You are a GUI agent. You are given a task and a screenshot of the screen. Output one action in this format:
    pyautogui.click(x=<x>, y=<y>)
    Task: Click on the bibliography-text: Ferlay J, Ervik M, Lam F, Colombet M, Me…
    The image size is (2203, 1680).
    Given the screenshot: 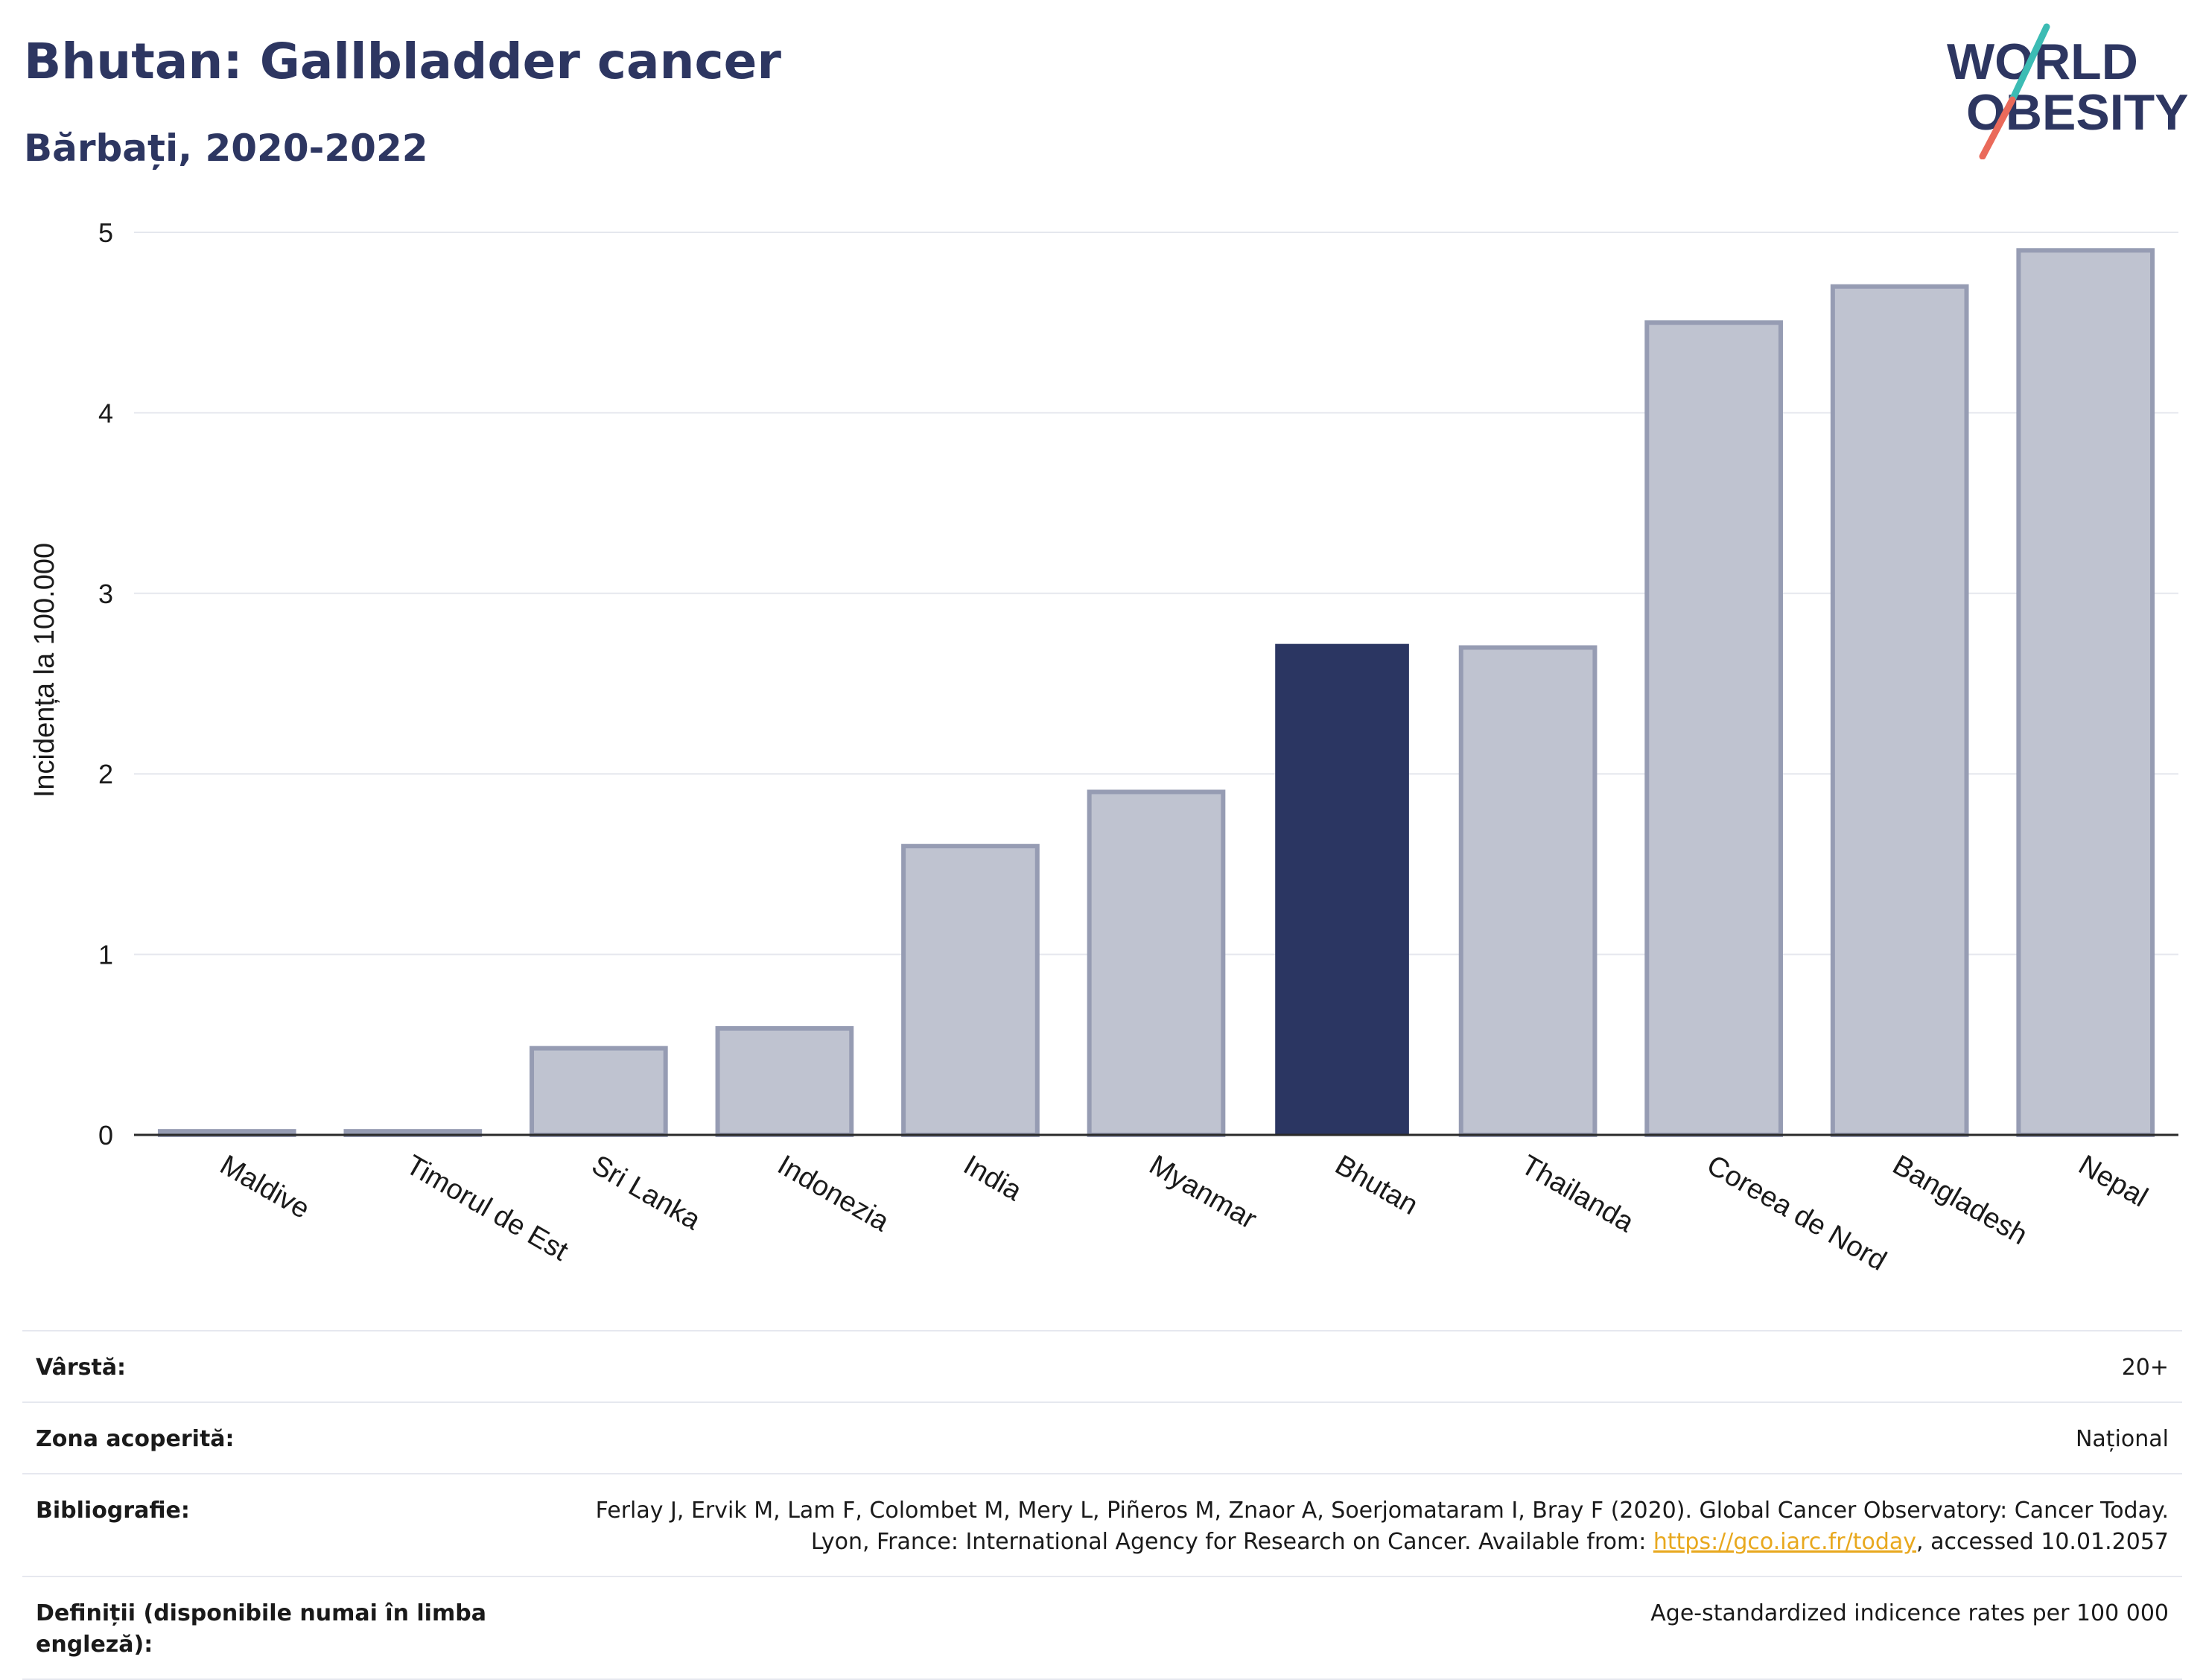 What is the action you would take?
    pyautogui.click(x=1382, y=1526)
    